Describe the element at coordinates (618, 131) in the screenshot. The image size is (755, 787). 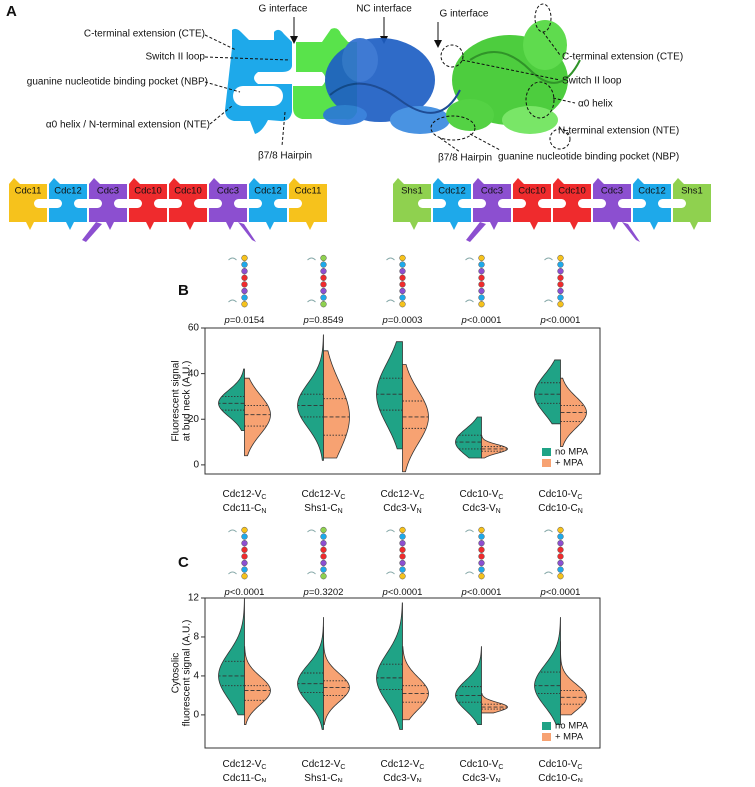
I see `label: N-terminal extension (NTE)` at that location.